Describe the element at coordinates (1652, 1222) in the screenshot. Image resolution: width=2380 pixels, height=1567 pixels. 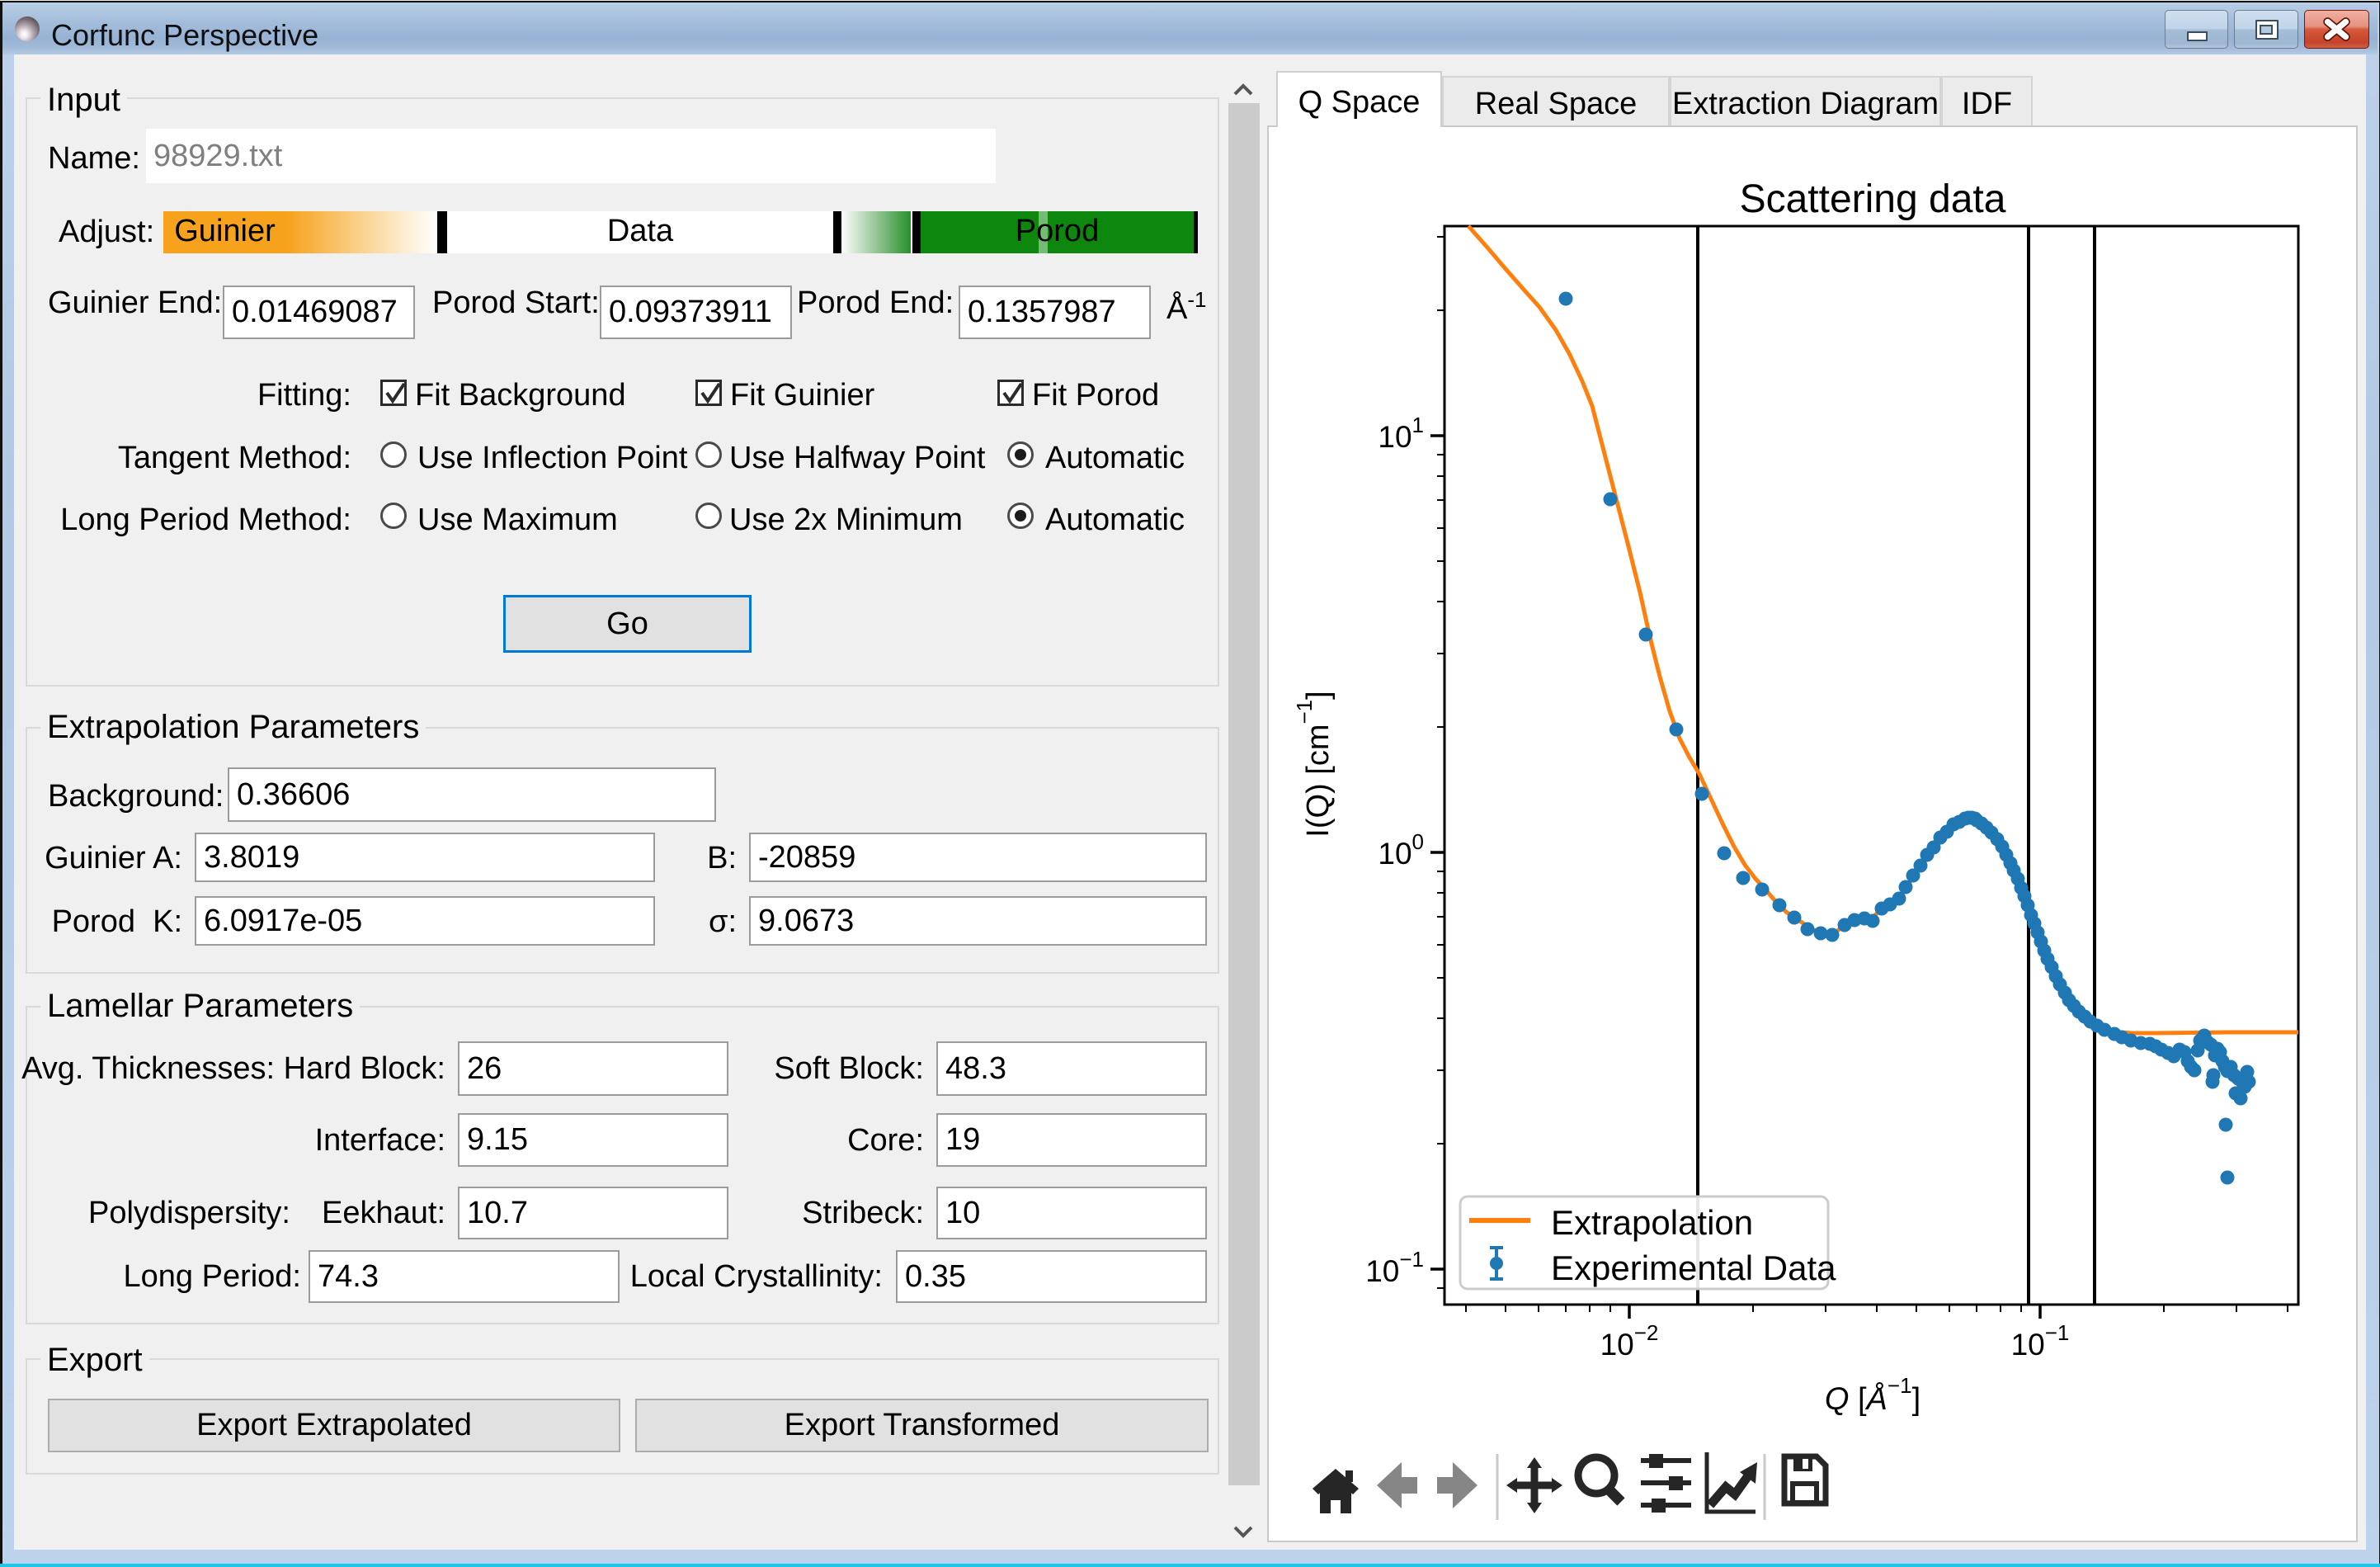
I see `svg-text: Extrapolation` at that location.